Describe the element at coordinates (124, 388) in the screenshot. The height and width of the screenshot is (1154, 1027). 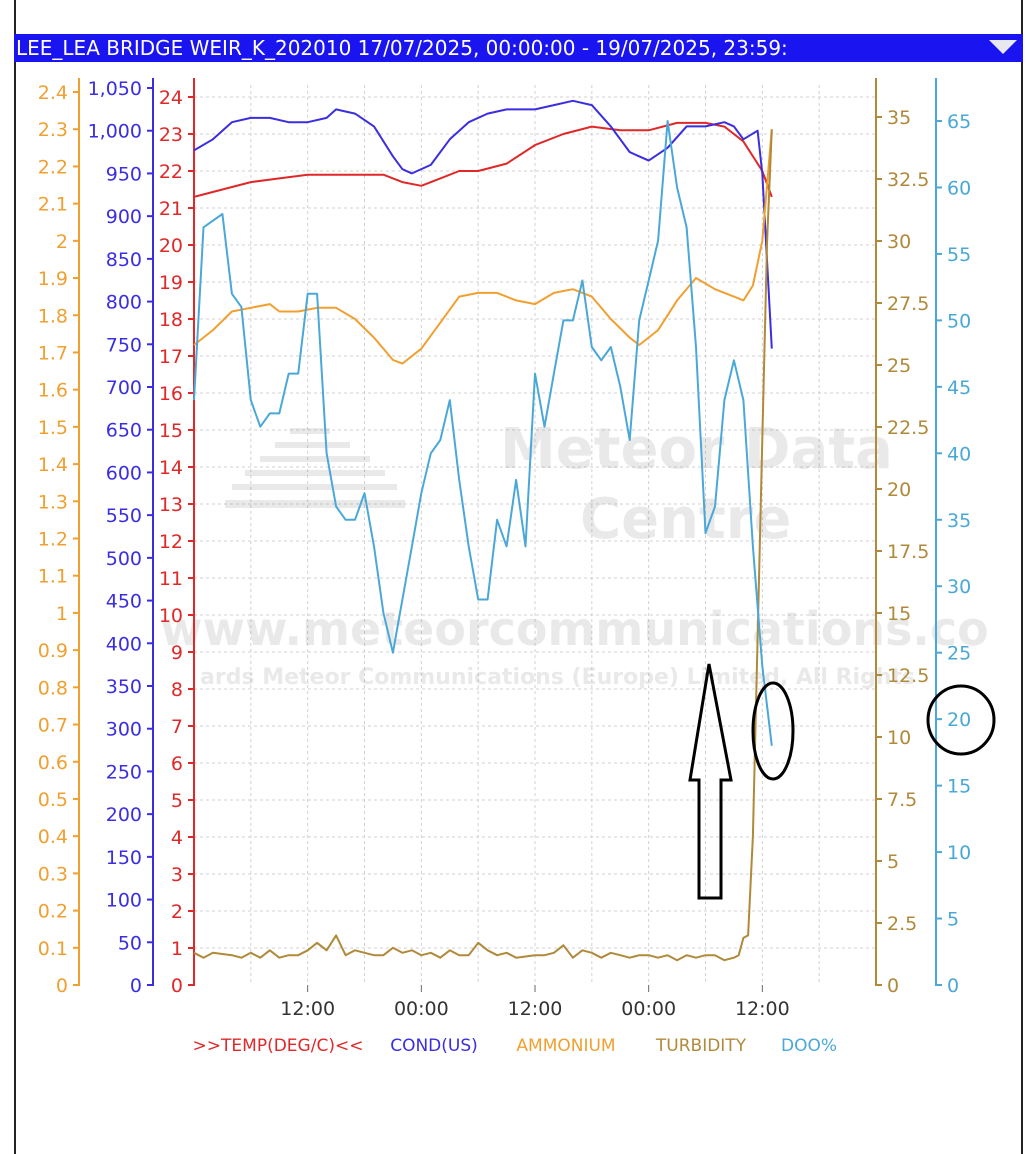
I see `axis-tick-label-cond: 700` at that location.